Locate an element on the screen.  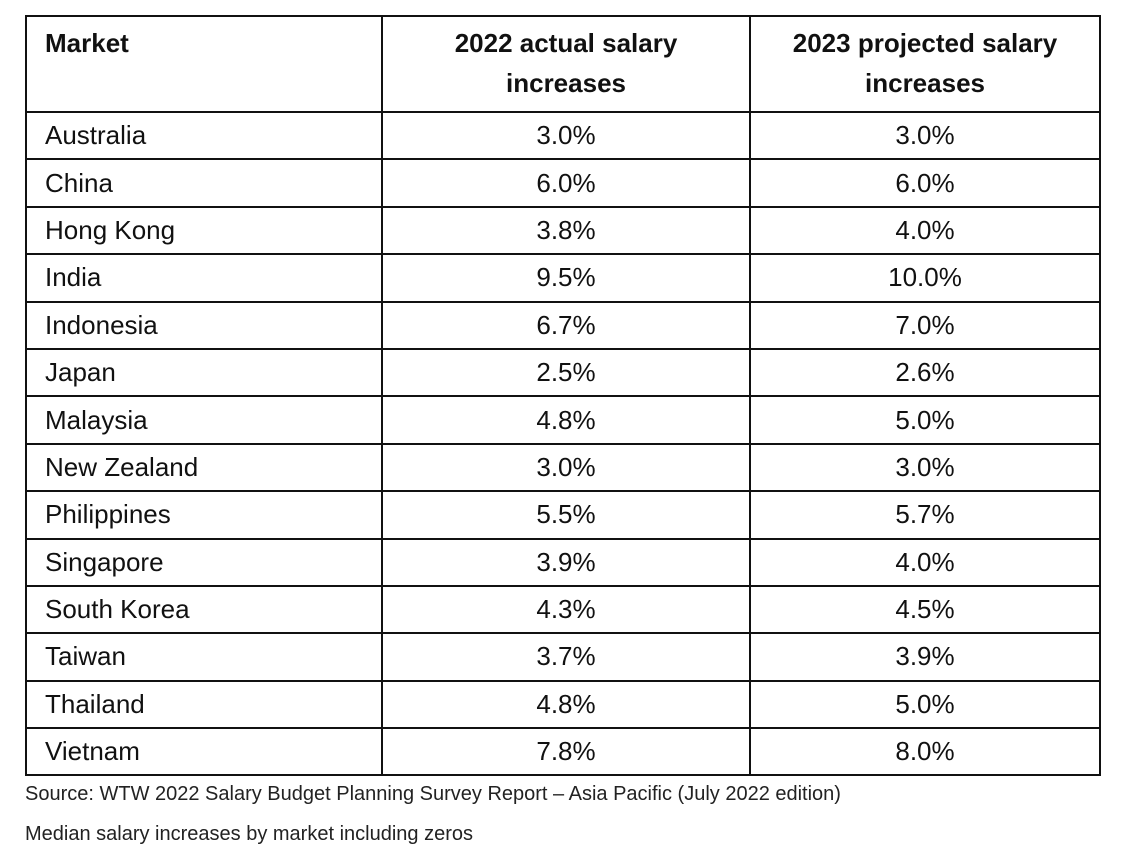
table-row: South Korea 4.3% 4.5% is located at coordinates (563, 609).